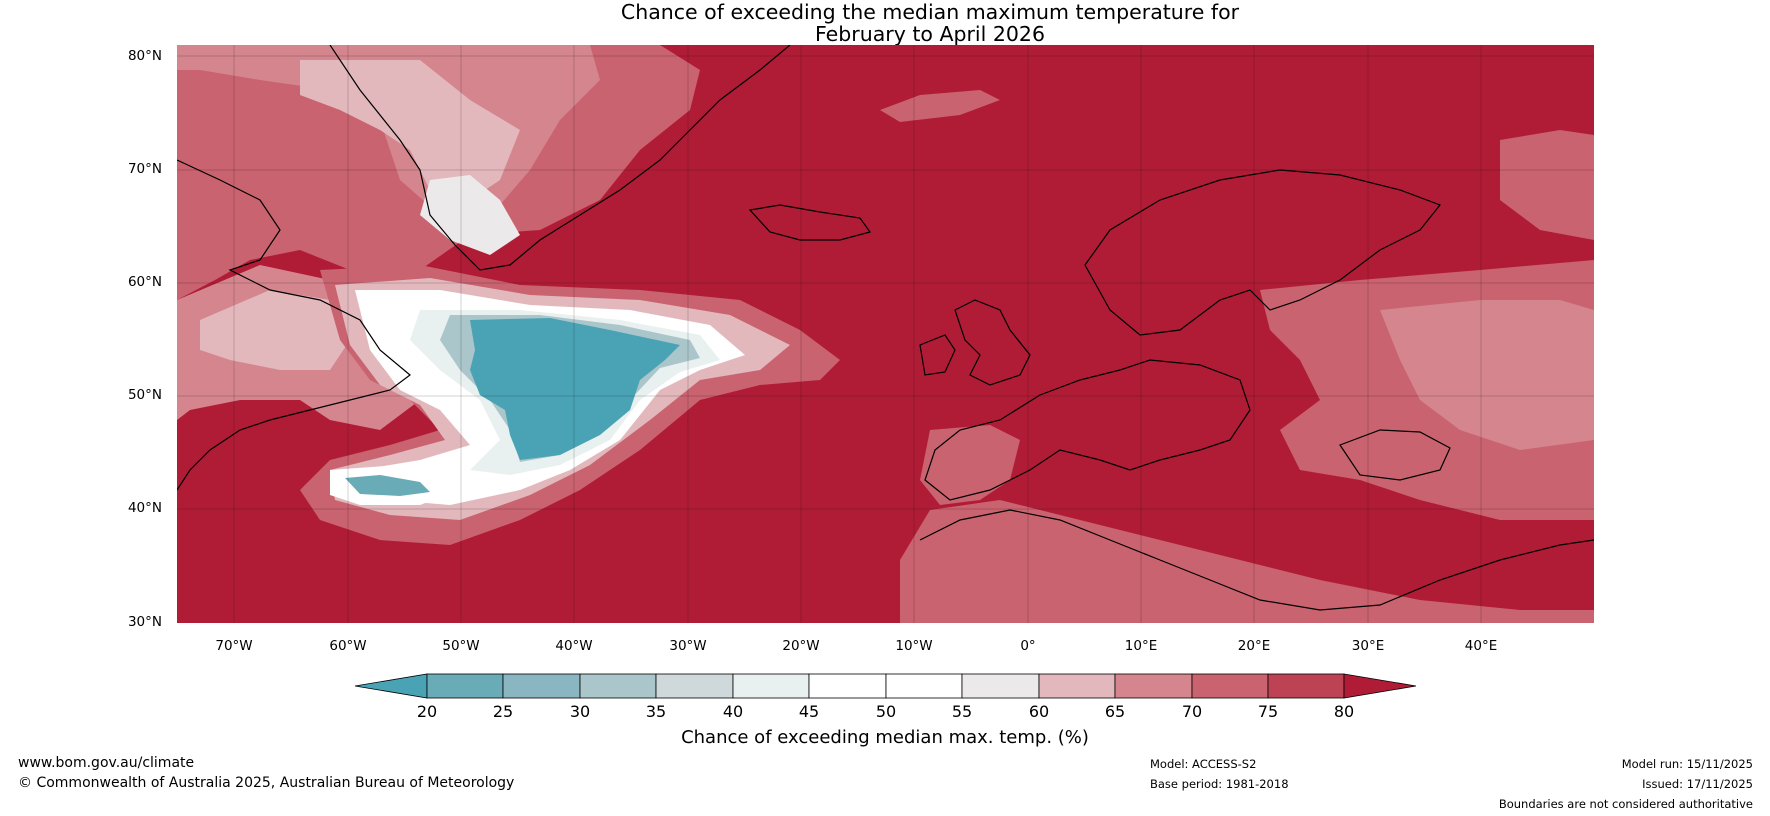 Image resolution: width=1770 pixels, height=816 pixels. I want to click on lat-label-80n: 80°N, so click(144, 56).